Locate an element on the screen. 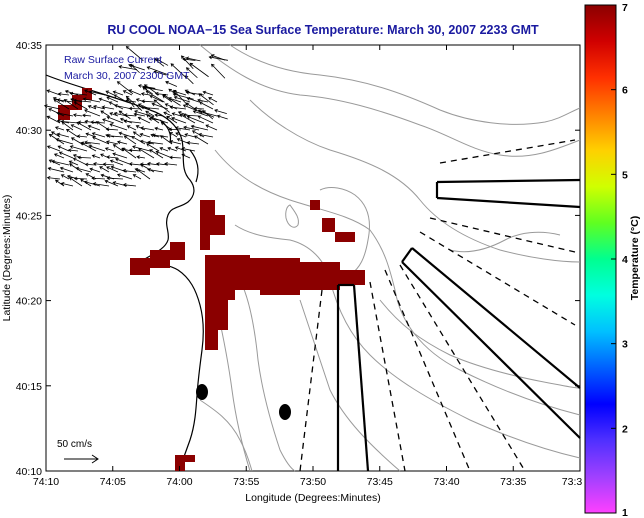 Image resolution: width=644 pixels, height=518 pixels. colorbar-tick-label: 7 is located at coordinates (625, 8).